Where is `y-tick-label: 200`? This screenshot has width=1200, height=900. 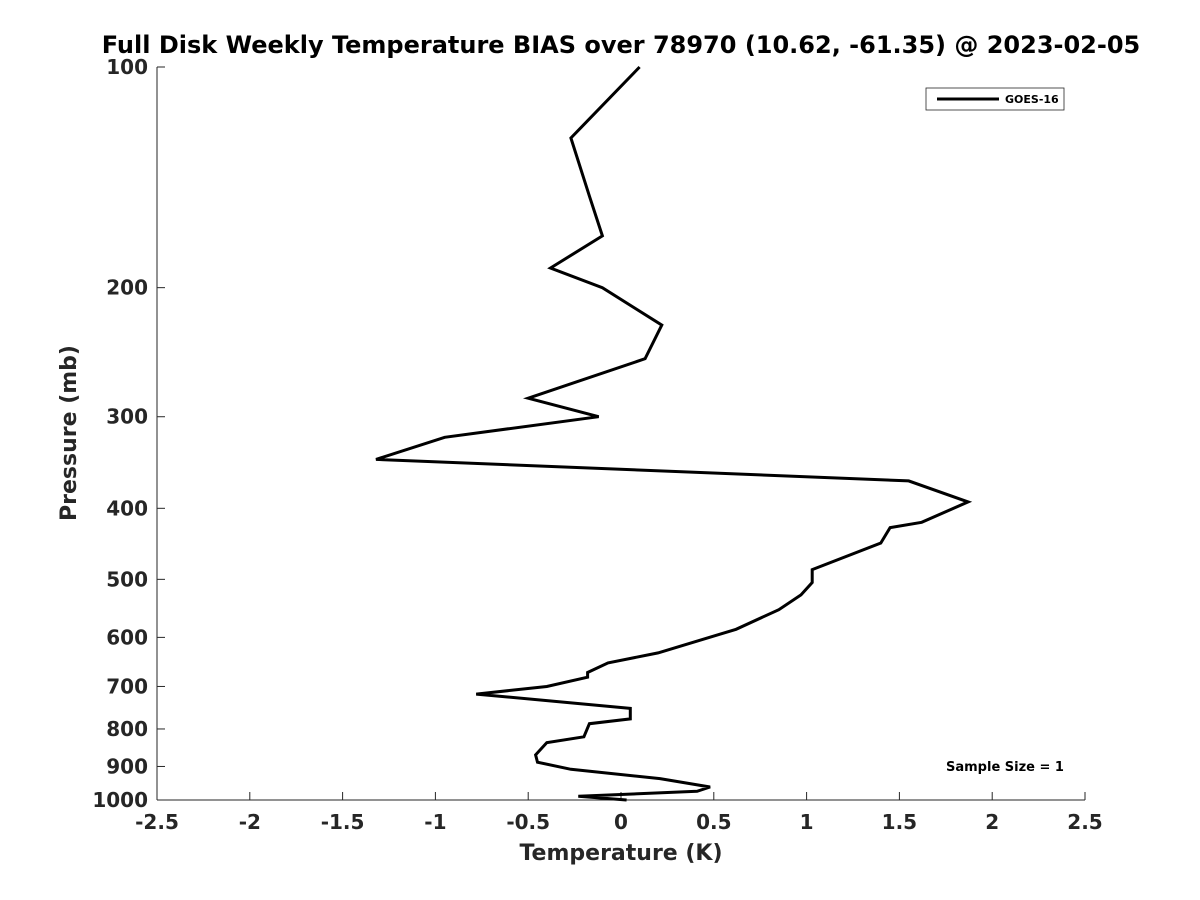 y-tick-label: 200 is located at coordinates (127, 288).